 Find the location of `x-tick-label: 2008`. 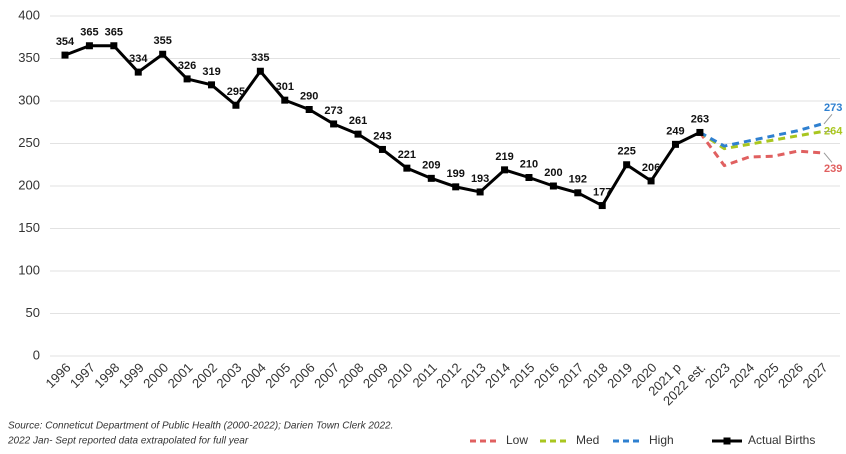

x-tick-label: 2008 is located at coordinates (351, 375).